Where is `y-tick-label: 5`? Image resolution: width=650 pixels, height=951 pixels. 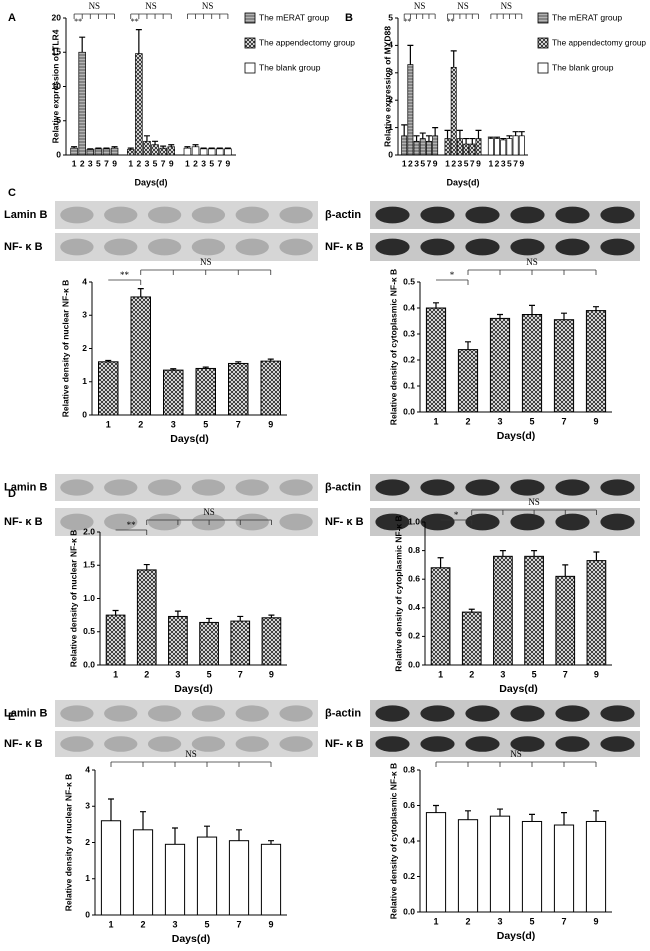
y-tick-label: 5 is located at coordinates (390, 17).